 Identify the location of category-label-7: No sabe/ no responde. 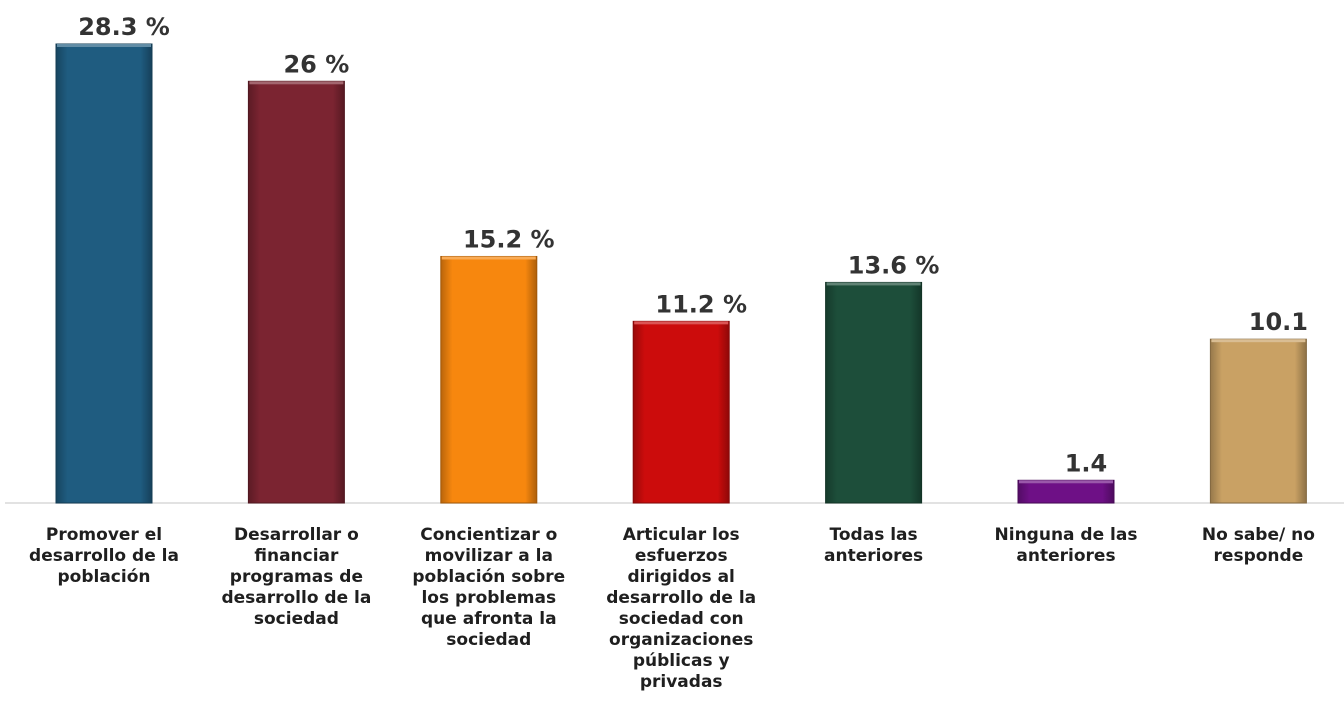
(1258, 545).